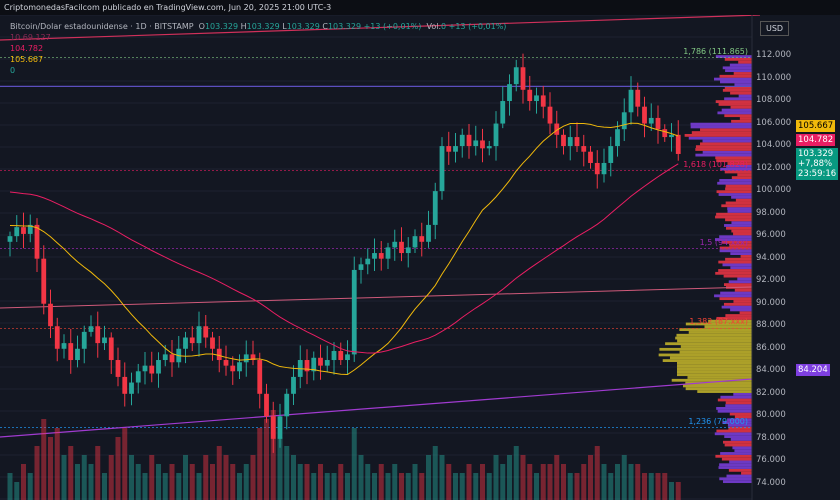 Image resolution: width=840 pixels, height=500 pixels. What do you see at coordinates (715, 51) in the screenshot?
I see `fib-label: 1,786 (111.865)` at bounding box center [715, 51].